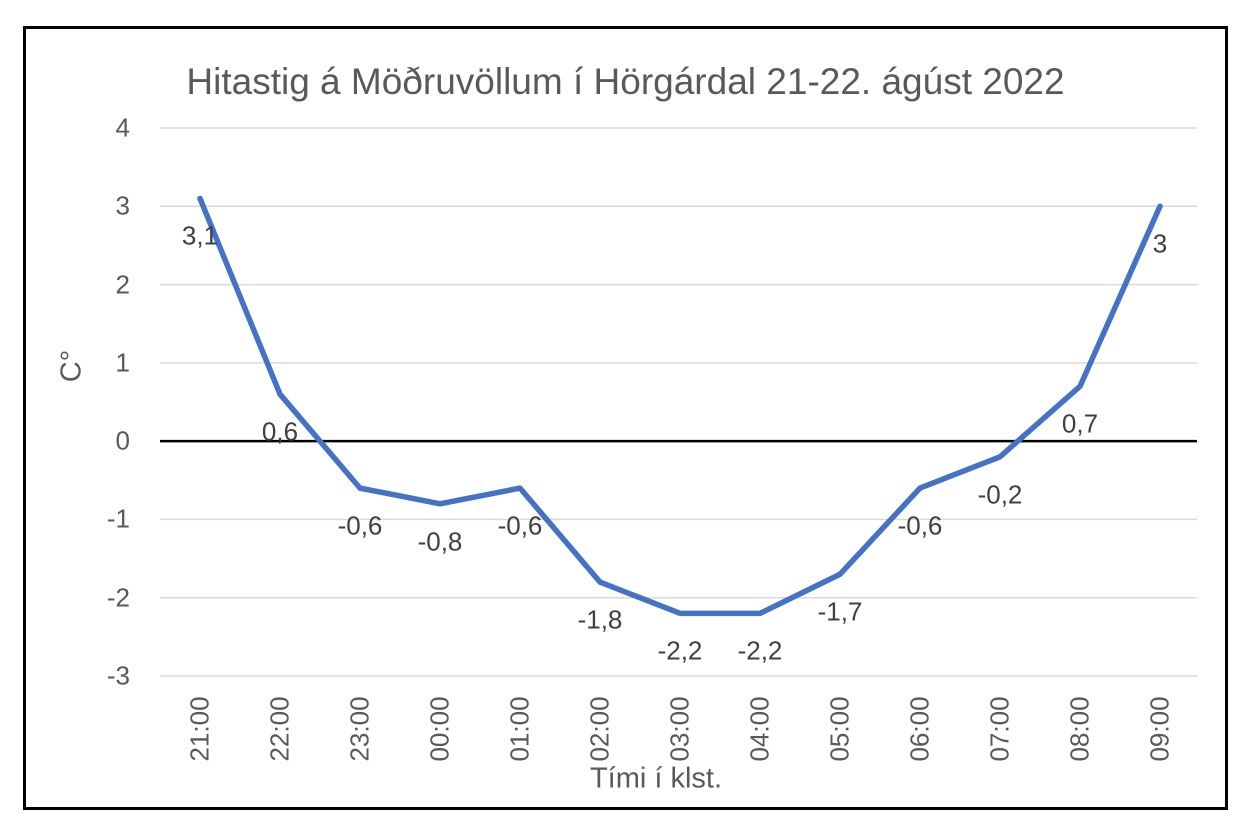 The image size is (1246, 824). What do you see at coordinates (440, 541) in the screenshot?
I see `data-label: -0,8` at bounding box center [440, 541].